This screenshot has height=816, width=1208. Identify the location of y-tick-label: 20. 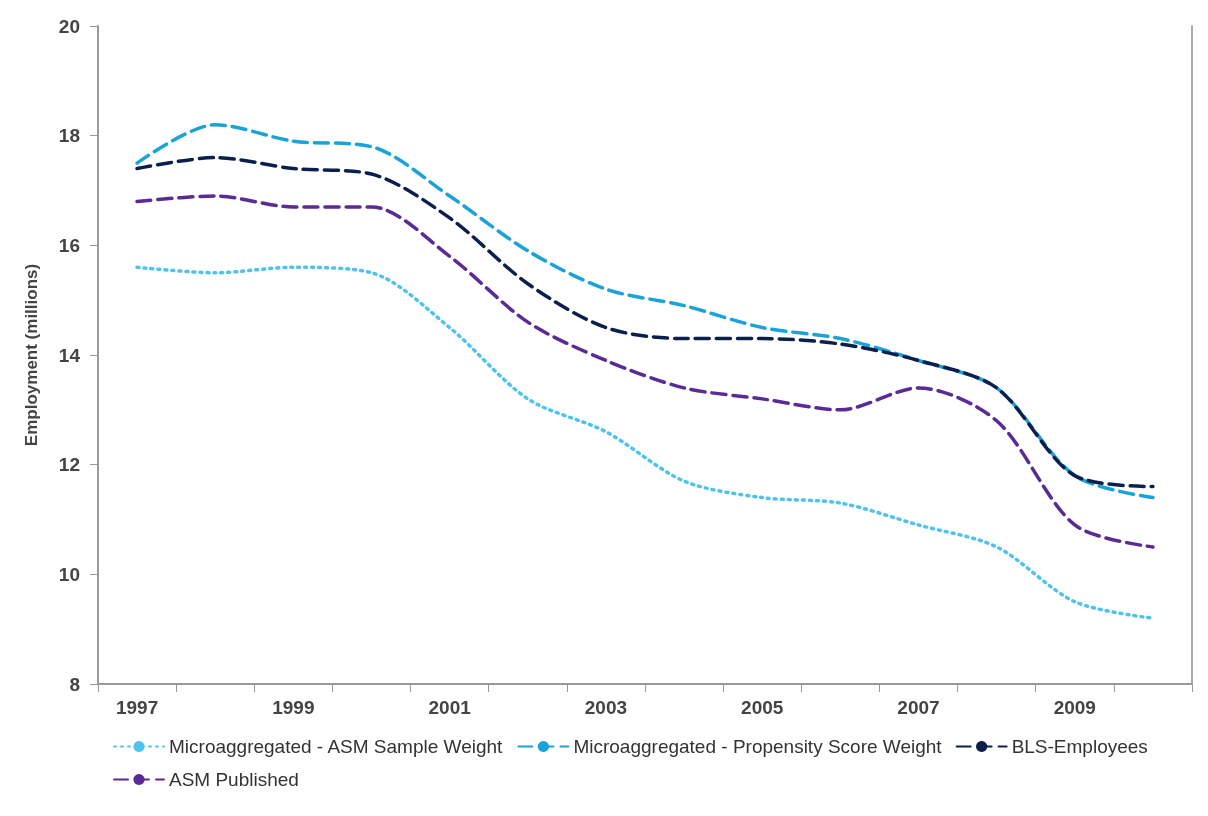
(69, 26).